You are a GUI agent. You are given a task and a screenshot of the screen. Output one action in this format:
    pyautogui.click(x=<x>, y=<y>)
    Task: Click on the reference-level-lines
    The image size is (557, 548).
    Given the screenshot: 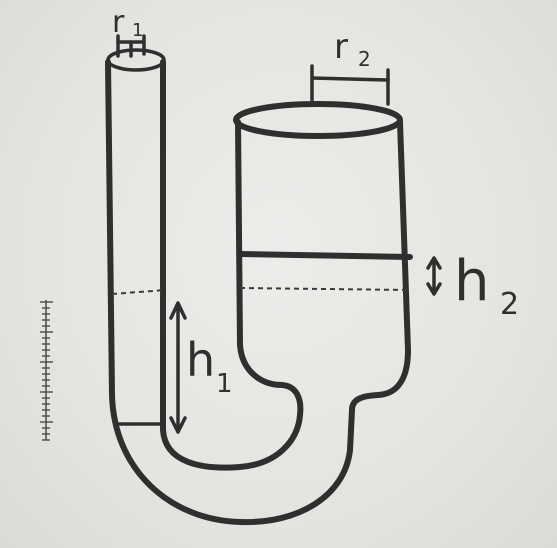 What is the action you would take?
    pyautogui.click(x=261, y=291)
    